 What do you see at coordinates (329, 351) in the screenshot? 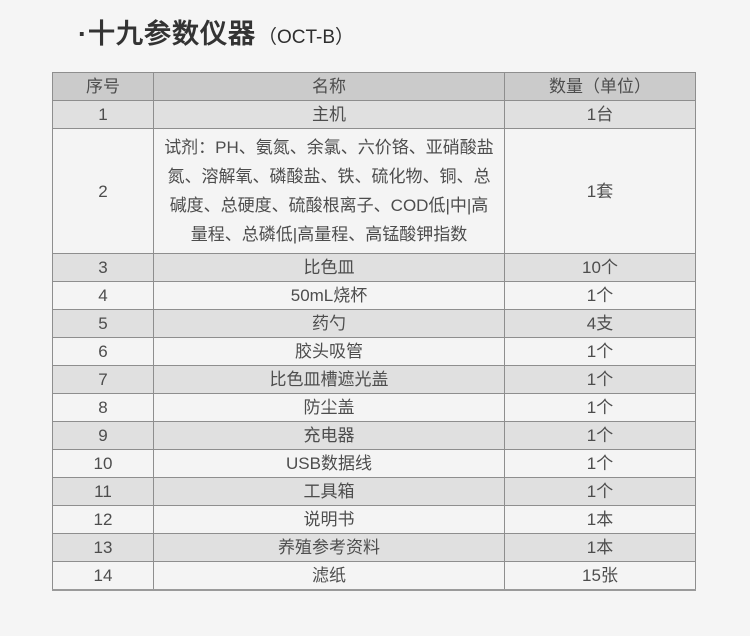
I see `cell-name: 胶头吸管` at bounding box center [329, 351].